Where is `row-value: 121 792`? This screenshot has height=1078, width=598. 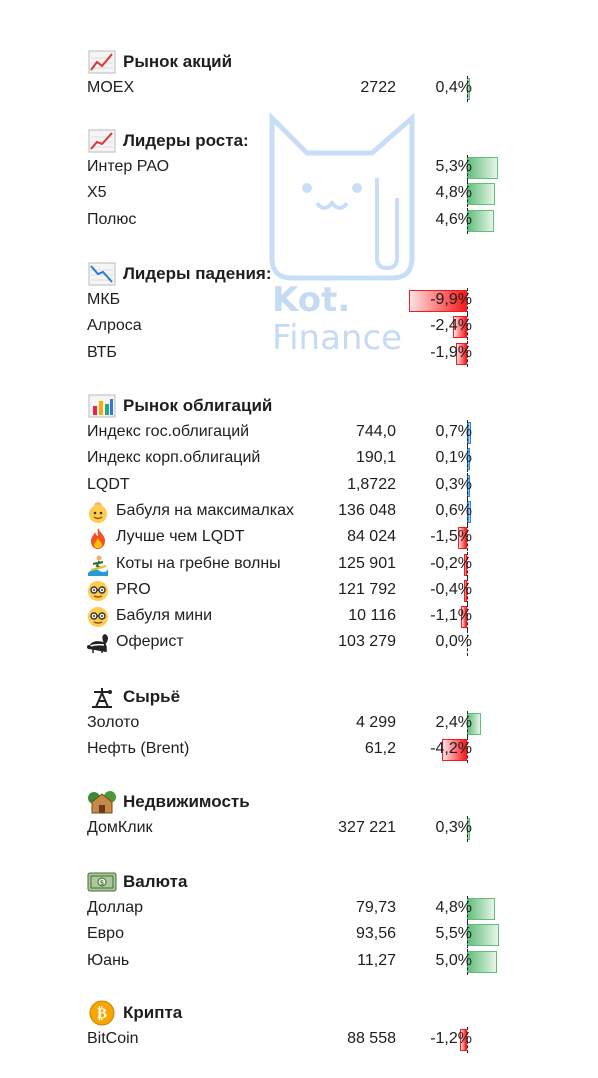
row-value: 121 792 is located at coordinates (367, 589).